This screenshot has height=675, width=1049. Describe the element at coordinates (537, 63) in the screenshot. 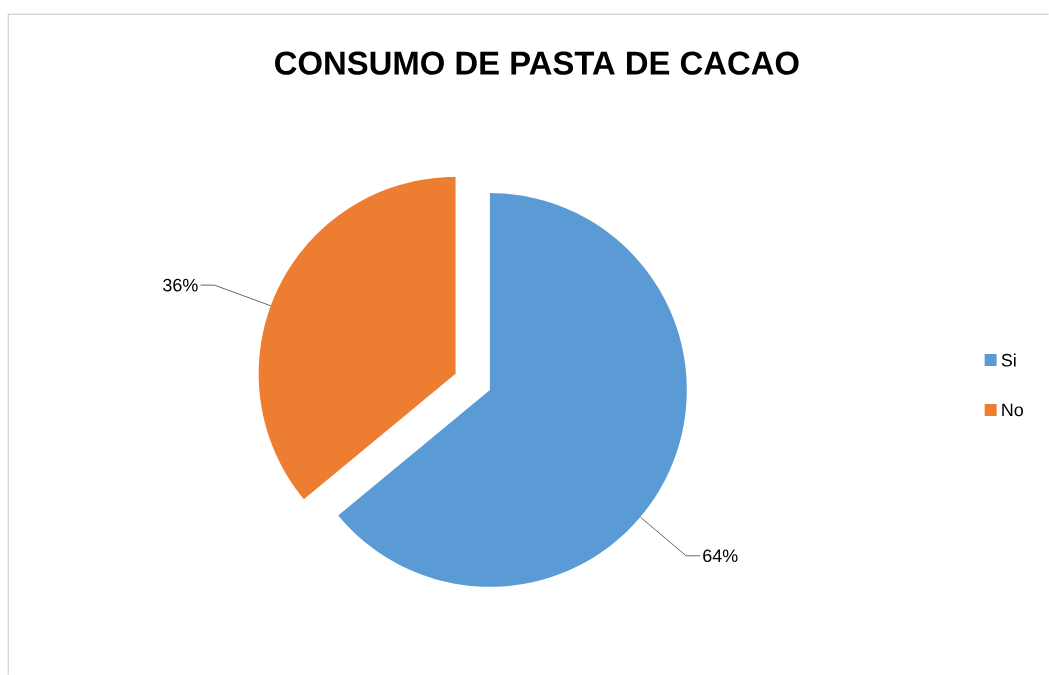

I see `chart-title: CONSUMO DE PASTA DE CACAO` at that location.